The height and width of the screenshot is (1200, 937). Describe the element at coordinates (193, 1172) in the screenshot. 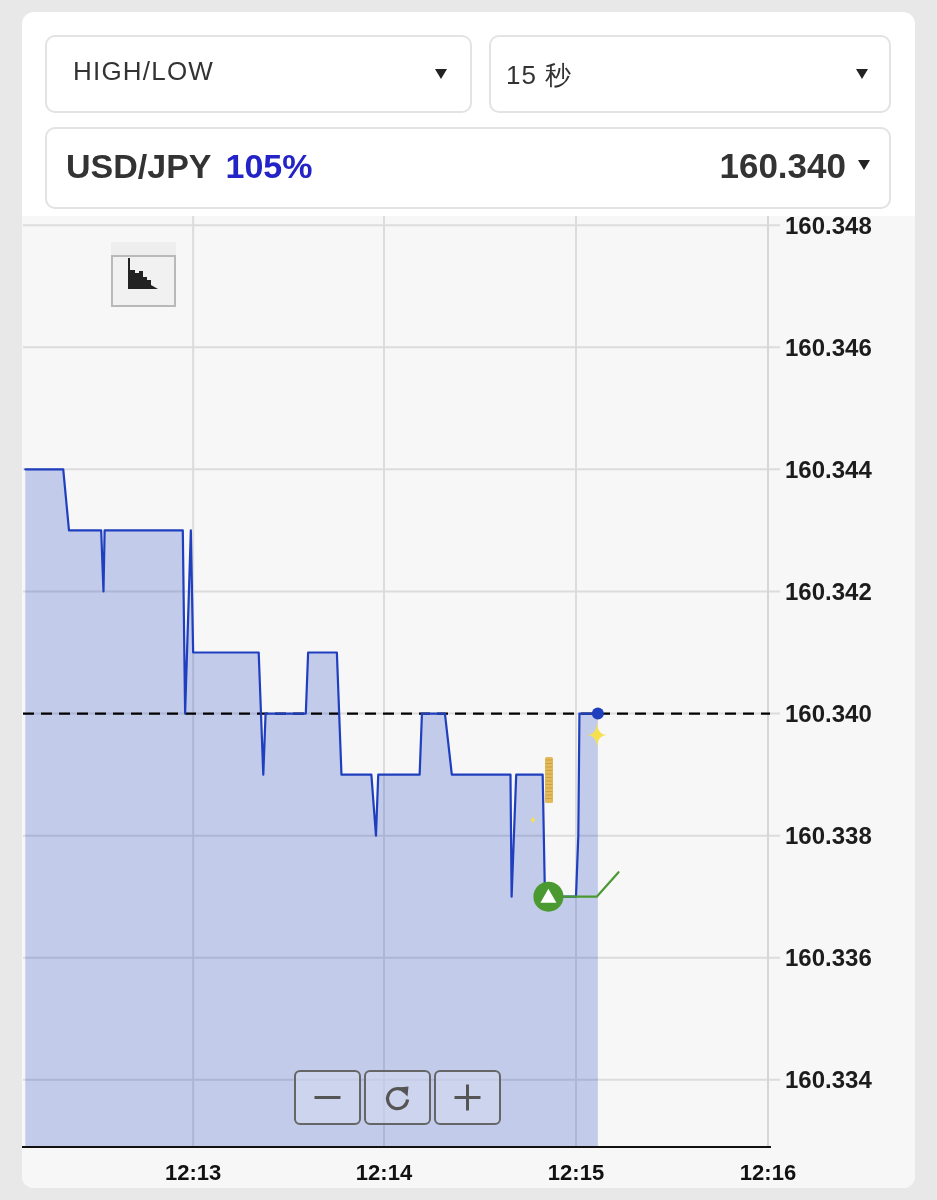

I see `x-tick-label: 12:13` at that location.